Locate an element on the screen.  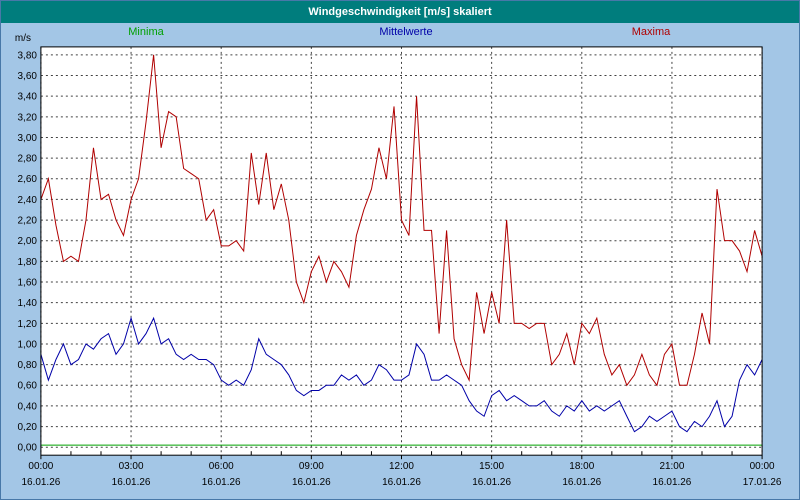
y-tick-label: 3,40 is located at coordinates (28, 97).